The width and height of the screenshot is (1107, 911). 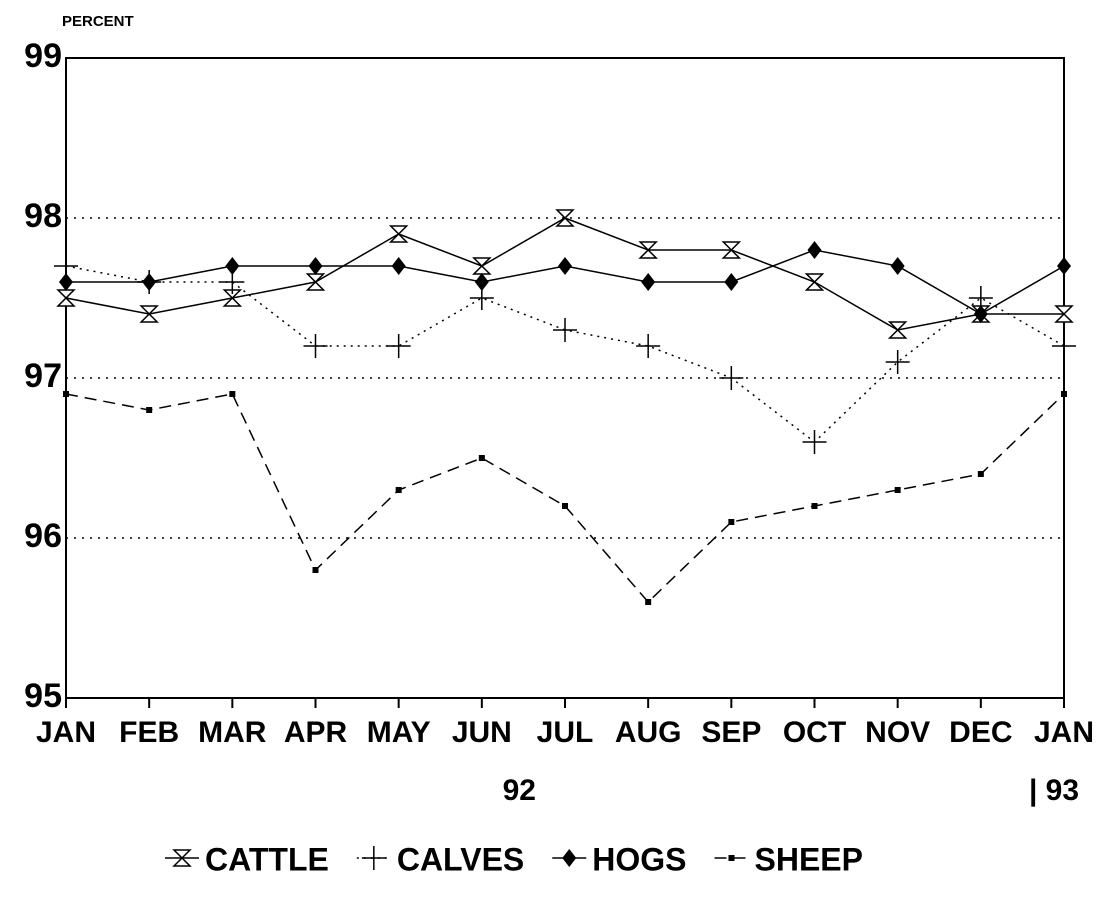 What do you see at coordinates (980, 732) in the screenshot?
I see `x-tick-label: DEC` at bounding box center [980, 732].